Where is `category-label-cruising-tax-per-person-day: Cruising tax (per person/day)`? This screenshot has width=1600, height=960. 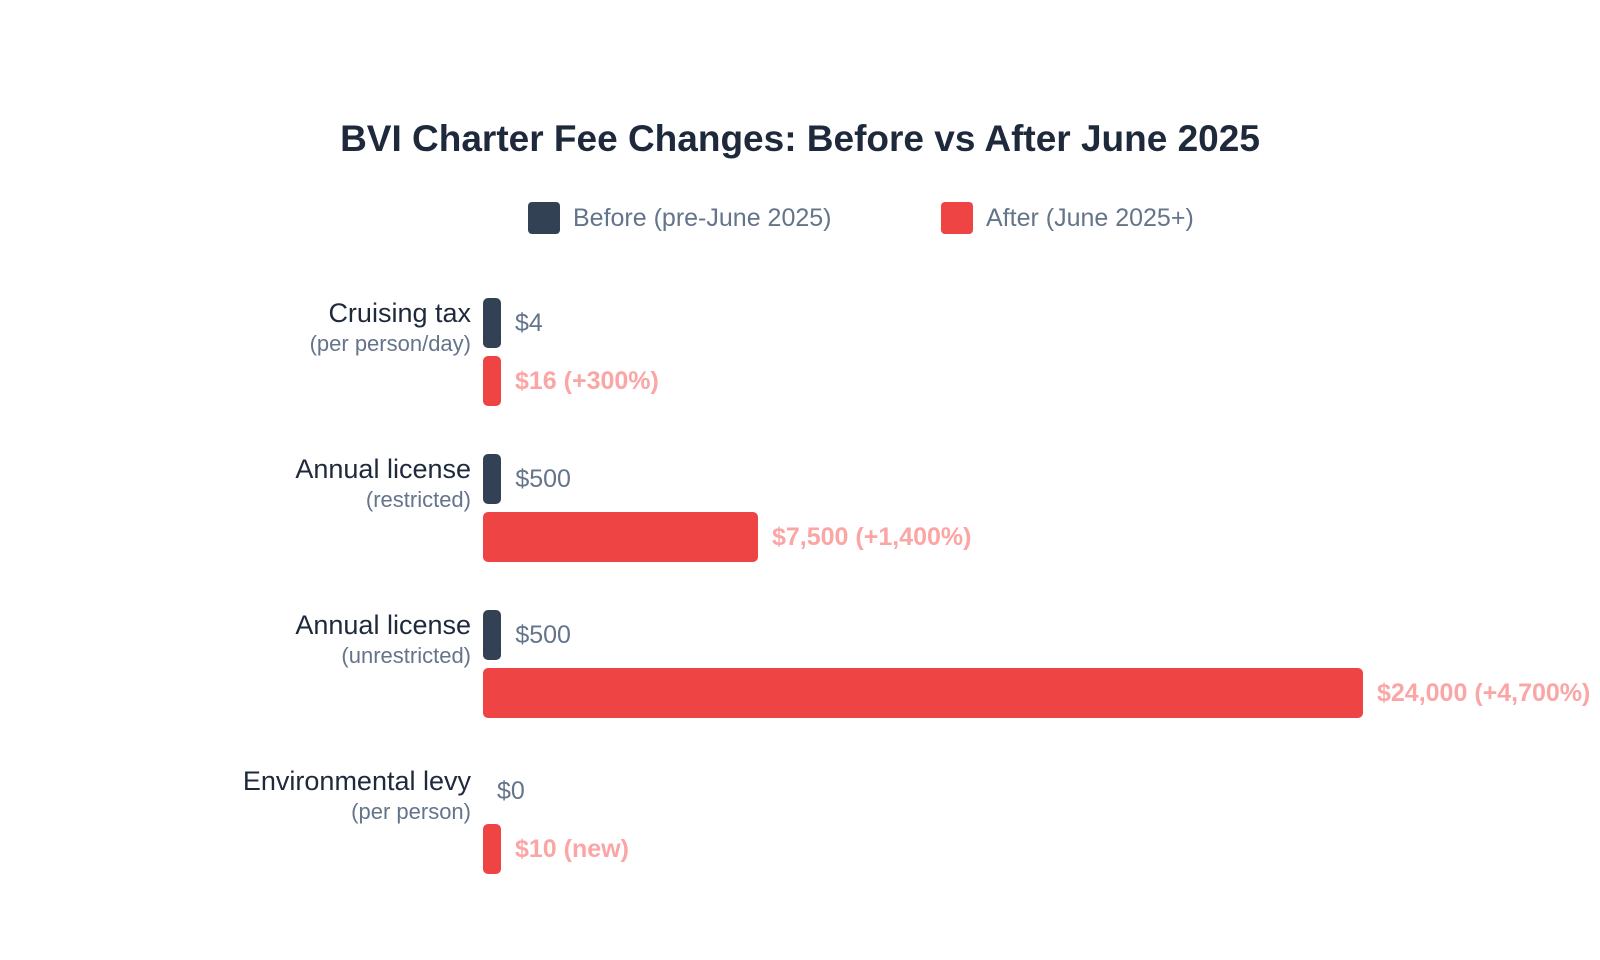 category-label-cruising-tax-per-person-day: Cruising tax (per person/day) is located at coordinates (390, 327).